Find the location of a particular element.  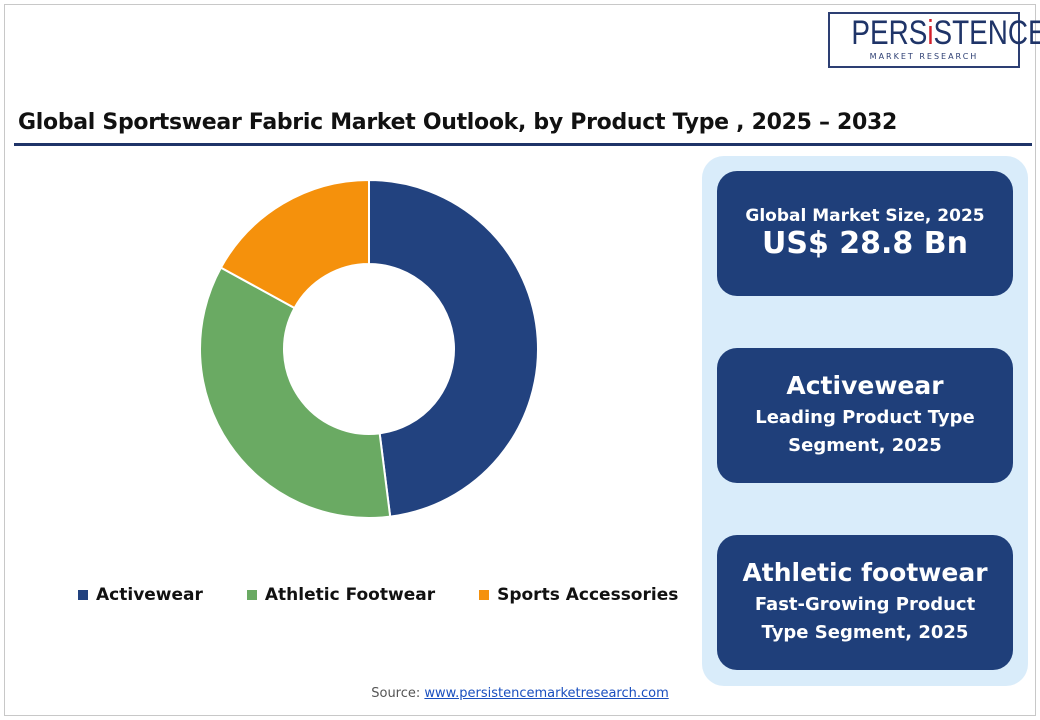

legend-item-activewear: Activewear is located at coordinates (140, 595).